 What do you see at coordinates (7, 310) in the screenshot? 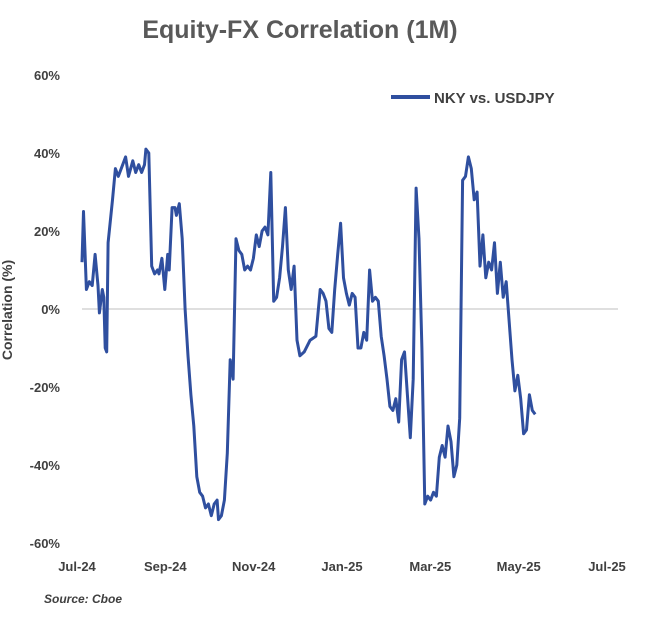
I see `y-axis-label: Correlation (%)` at bounding box center [7, 310].